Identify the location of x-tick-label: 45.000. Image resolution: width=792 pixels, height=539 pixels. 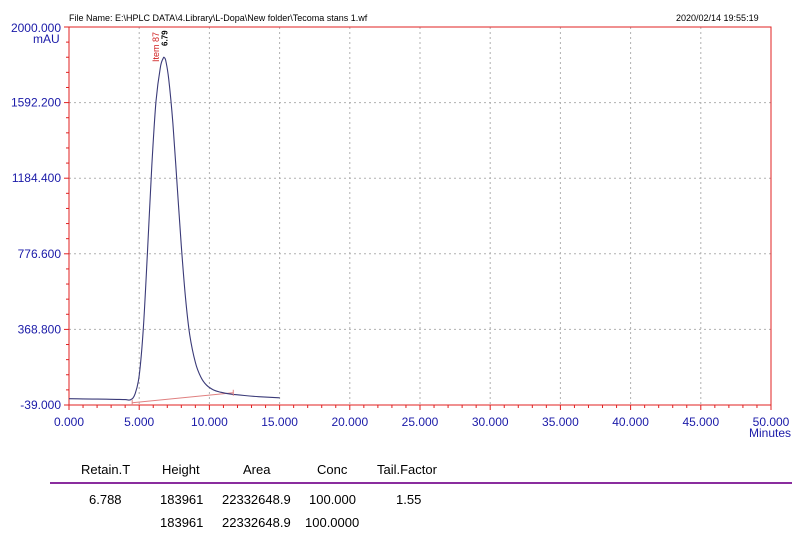
(700, 422).